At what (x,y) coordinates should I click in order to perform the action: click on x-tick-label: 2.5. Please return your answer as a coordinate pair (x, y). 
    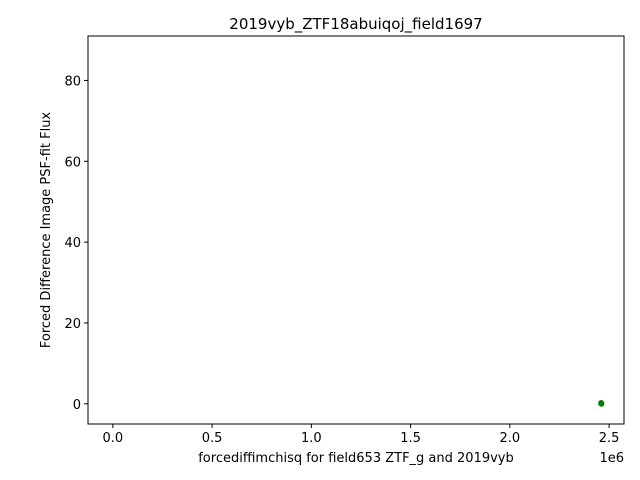
    Looking at the image, I should click on (609, 438).